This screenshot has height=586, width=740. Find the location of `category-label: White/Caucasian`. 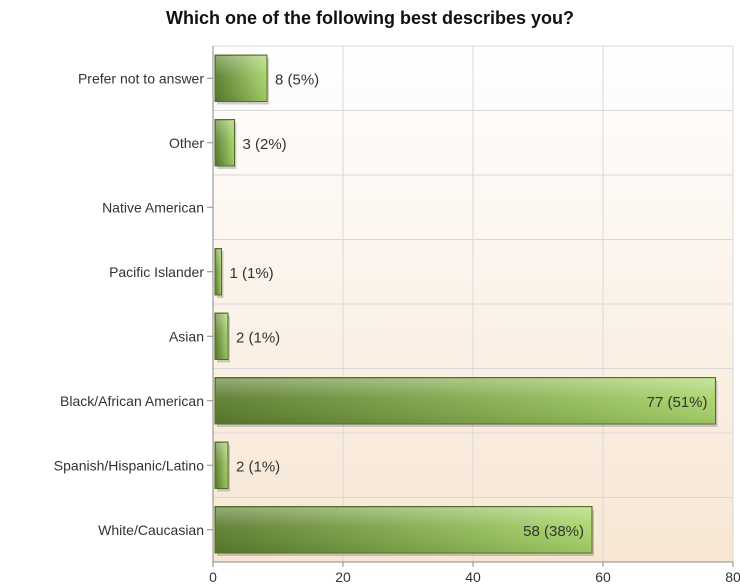

category-label: White/Caucasian is located at coordinates (151, 530).